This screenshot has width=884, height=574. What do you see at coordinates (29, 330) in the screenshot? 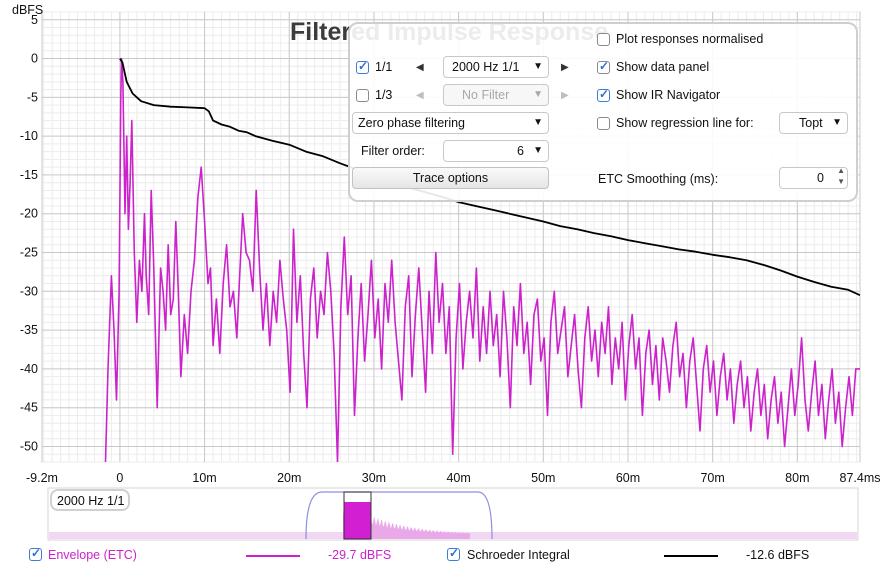
I see `y-tick-label: -35` at bounding box center [29, 330].